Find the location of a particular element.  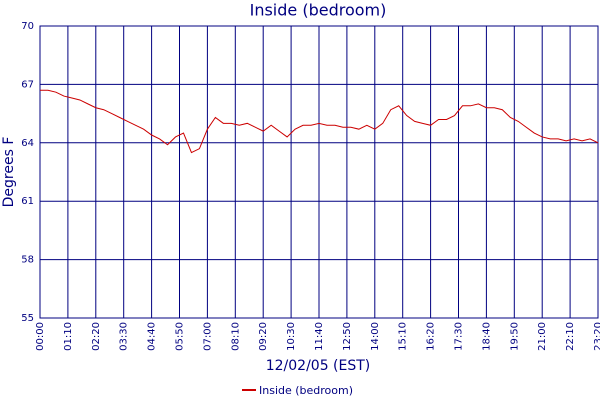

x-tick-label: 09:20 is located at coordinates (263, 336).